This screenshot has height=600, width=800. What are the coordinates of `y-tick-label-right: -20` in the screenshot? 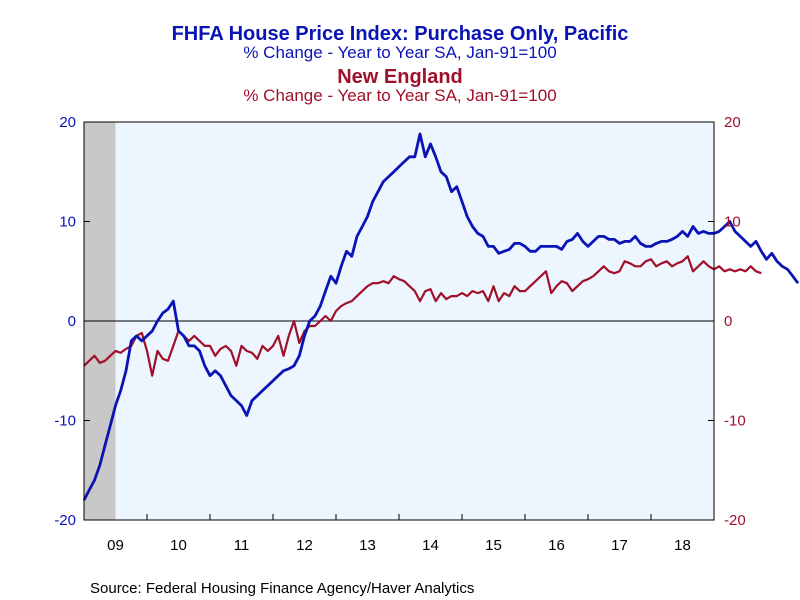 It's located at (735, 520).